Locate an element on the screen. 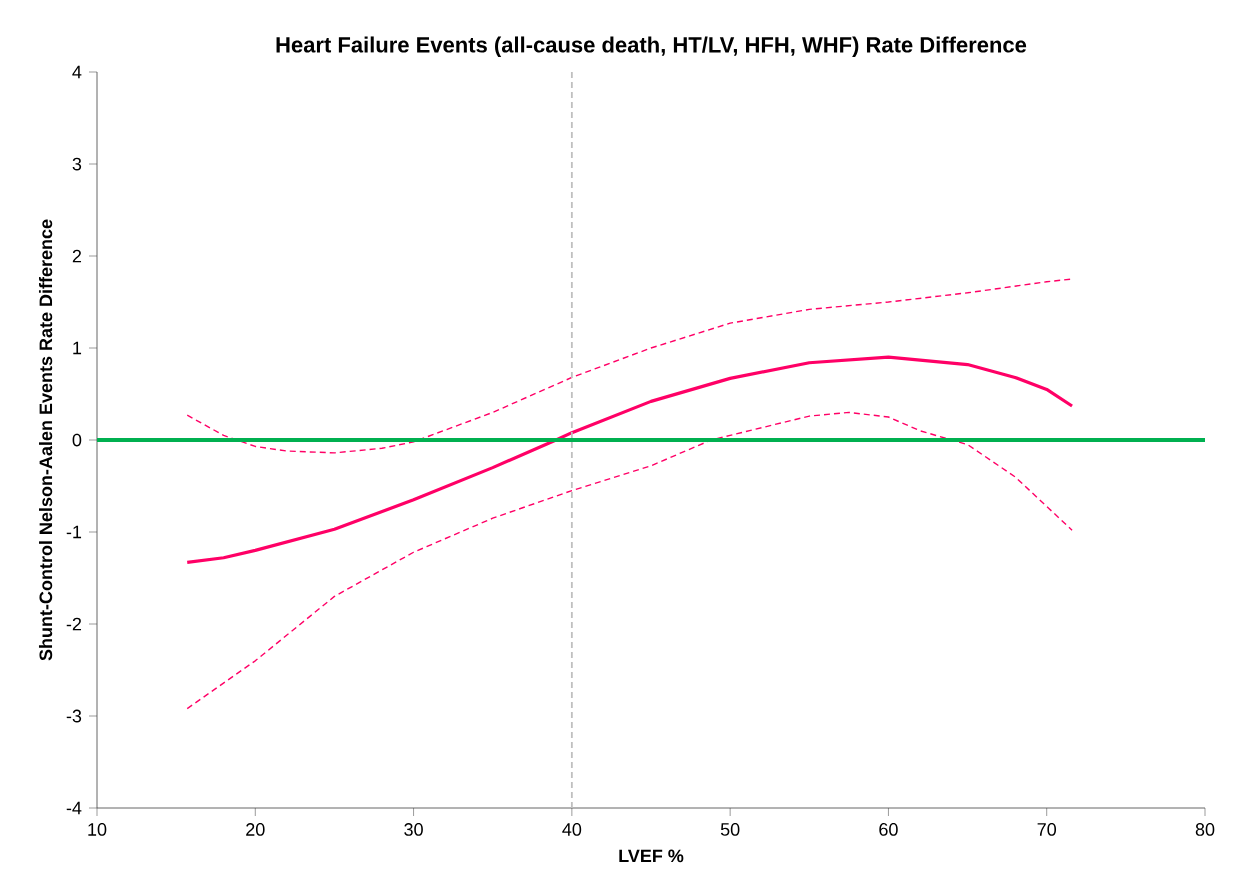 This screenshot has width=1233, height=896. x-tick-label: 70 is located at coordinates (1047, 829).